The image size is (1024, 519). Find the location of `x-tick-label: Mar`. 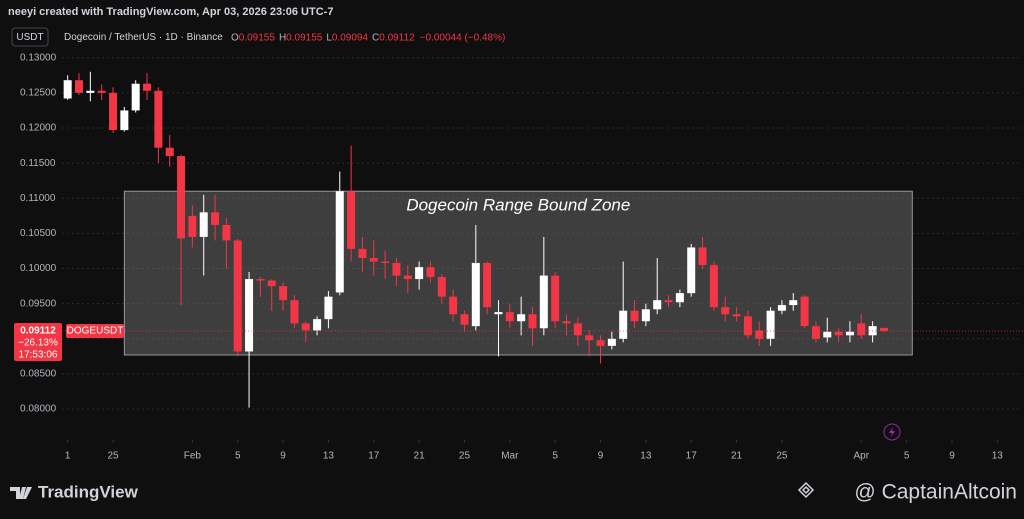

x-tick-label: Mar is located at coordinates (510, 456).